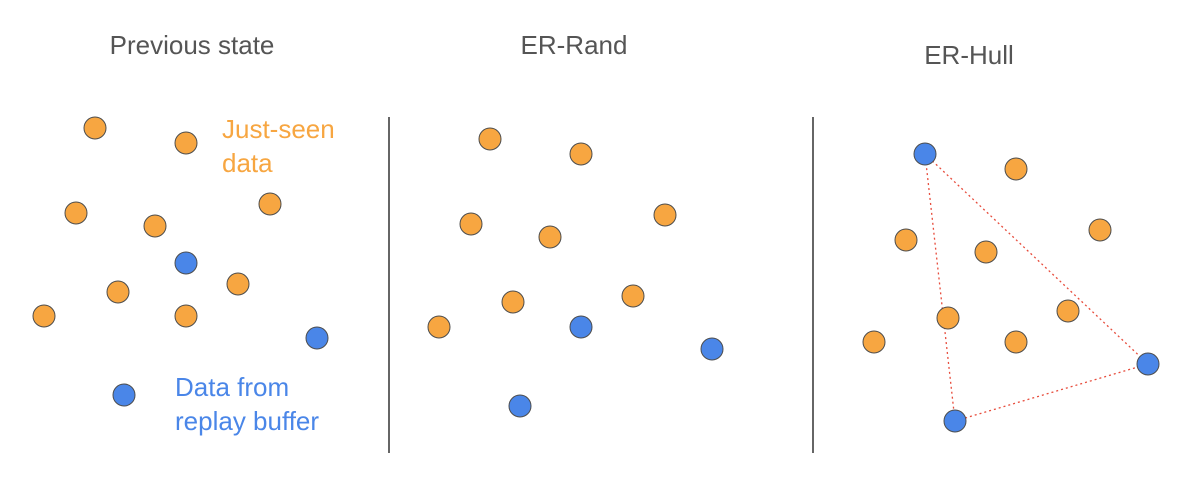 The image size is (1188, 500). I want to click on panel-title-er-rand: ER-Rand, so click(574, 45).